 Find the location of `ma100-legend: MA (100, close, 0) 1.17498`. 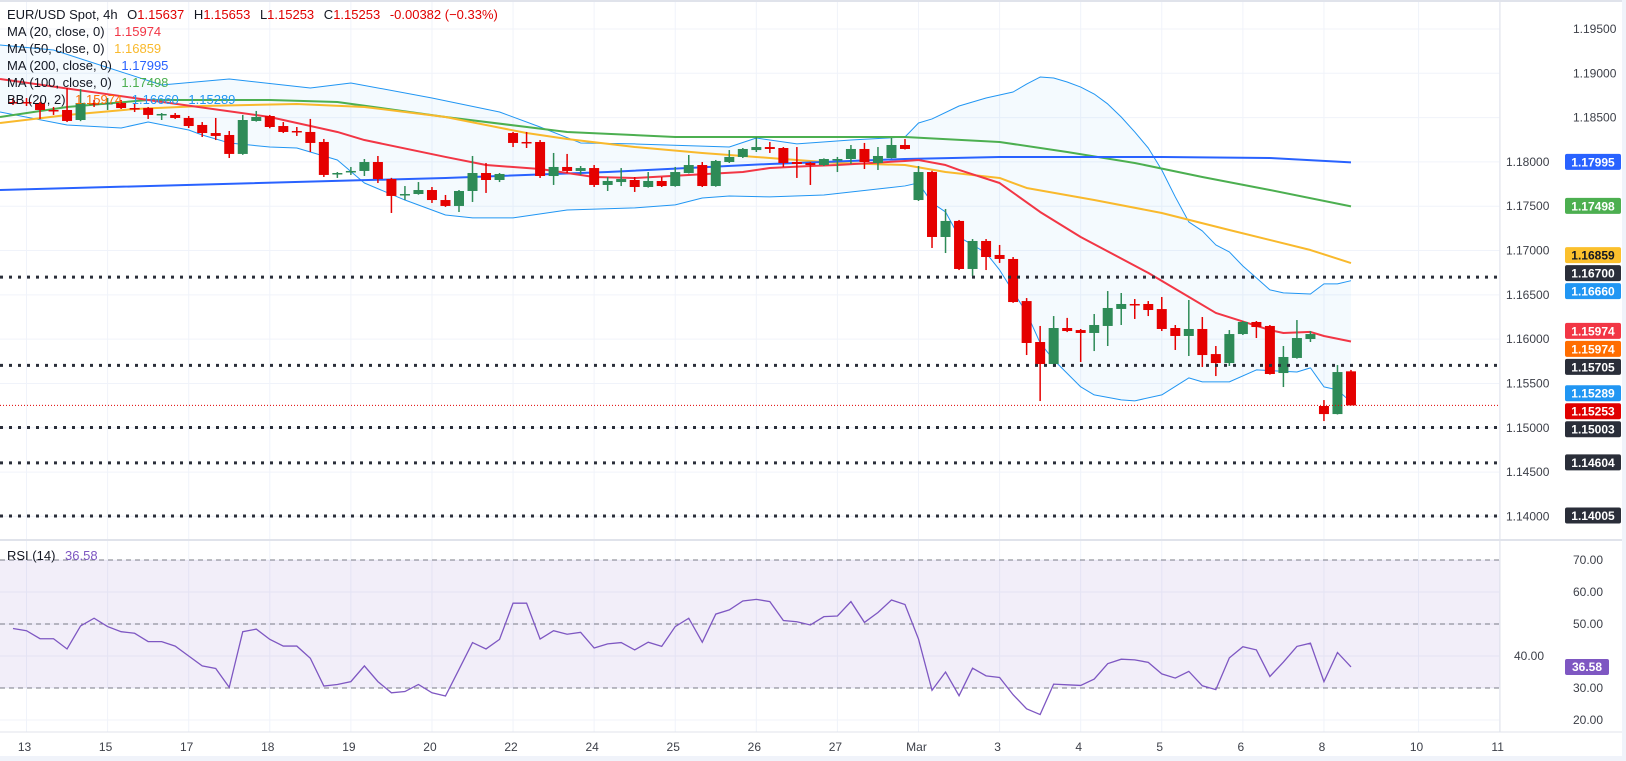

ma100-legend: MA (100, close, 0) 1.17498 is located at coordinates (252, 82).